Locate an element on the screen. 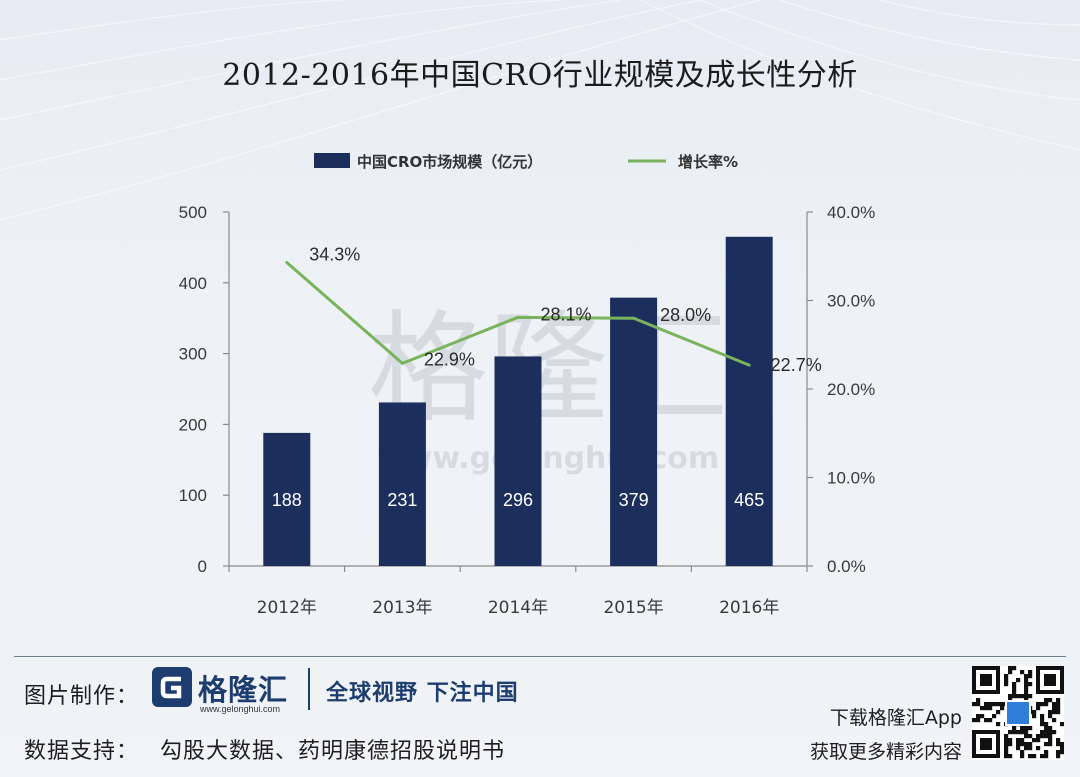  line-data-label: 28.1% is located at coordinates (565, 314).